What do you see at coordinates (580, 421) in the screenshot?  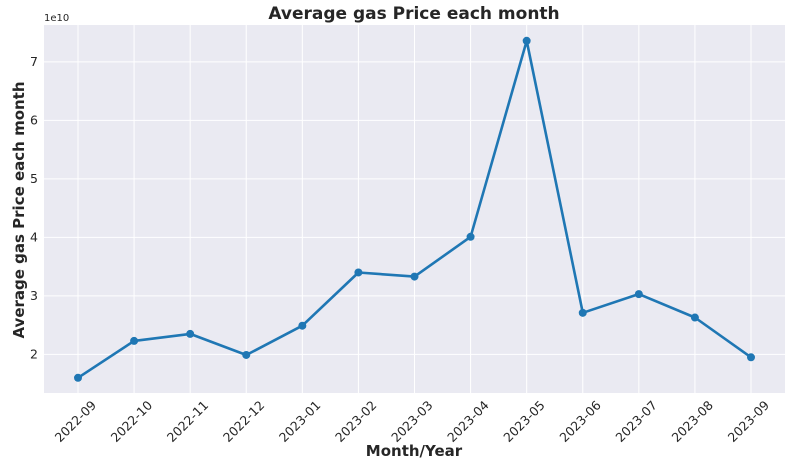 I see `x-tick-label: 2023-06` at bounding box center [580, 421].